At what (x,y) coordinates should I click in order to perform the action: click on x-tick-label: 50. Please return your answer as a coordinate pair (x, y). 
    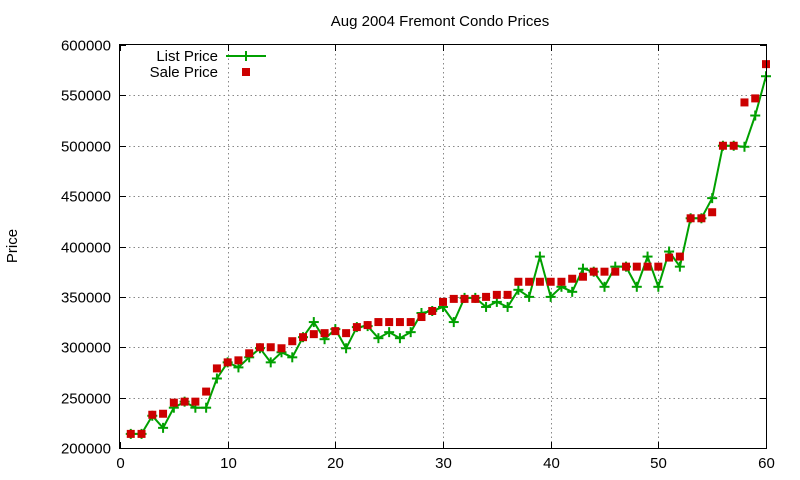
    Looking at the image, I should click on (658, 463).